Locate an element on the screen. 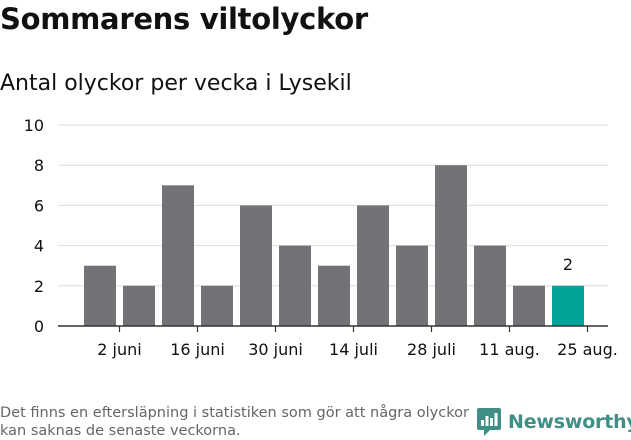 This screenshot has width=631, height=440. x-tick-label: 2 juni is located at coordinates (119, 349).